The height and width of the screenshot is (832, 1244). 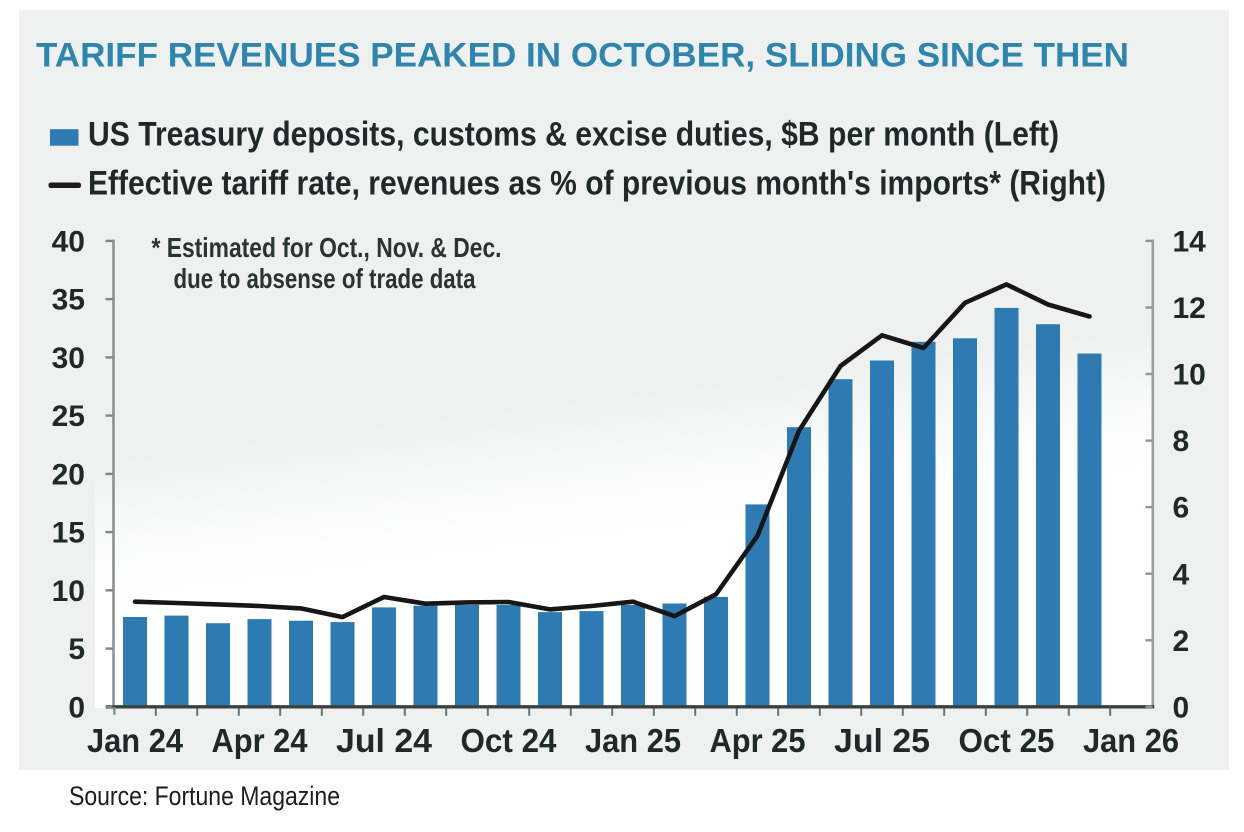 I want to click on svg-text: 2, so click(x=1181, y=641).